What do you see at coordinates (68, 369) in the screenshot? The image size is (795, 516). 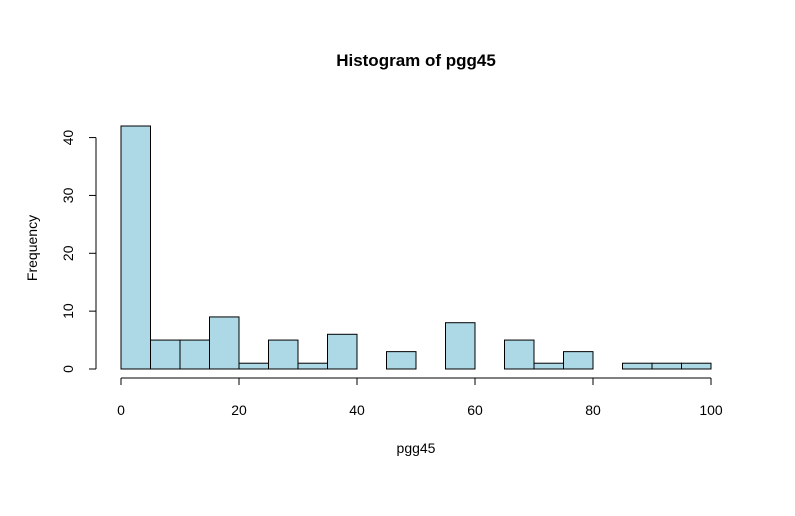 I see `y-tick-label: 0` at bounding box center [68, 369].